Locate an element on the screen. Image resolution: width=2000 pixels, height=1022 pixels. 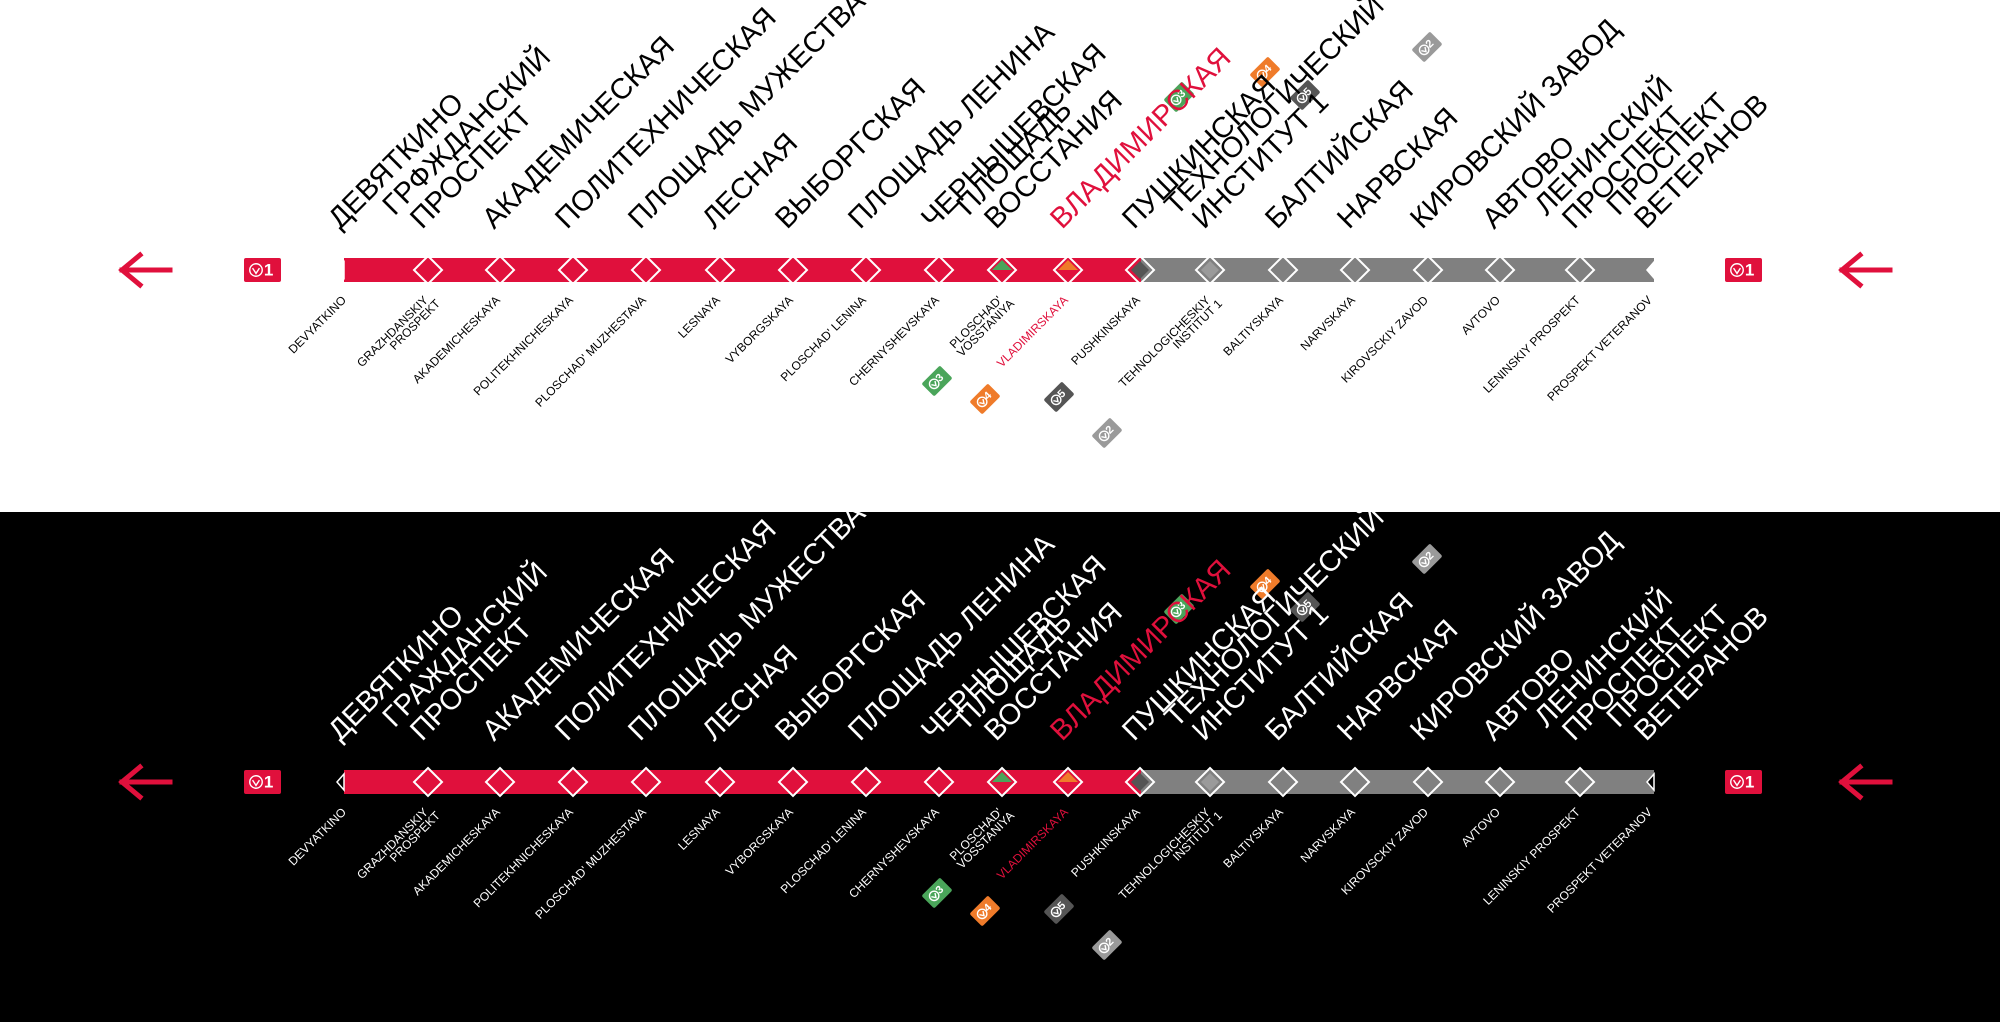
station-name-lat: PUSHKINSKAYA is located at coordinates (1105, 330).